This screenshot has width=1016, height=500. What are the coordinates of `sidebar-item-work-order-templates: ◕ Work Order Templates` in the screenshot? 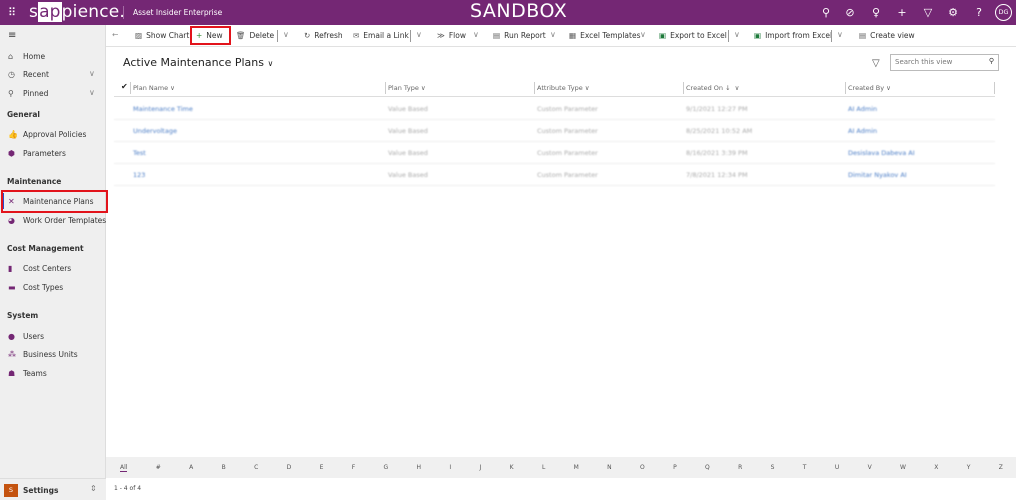 It's located at (57, 220).